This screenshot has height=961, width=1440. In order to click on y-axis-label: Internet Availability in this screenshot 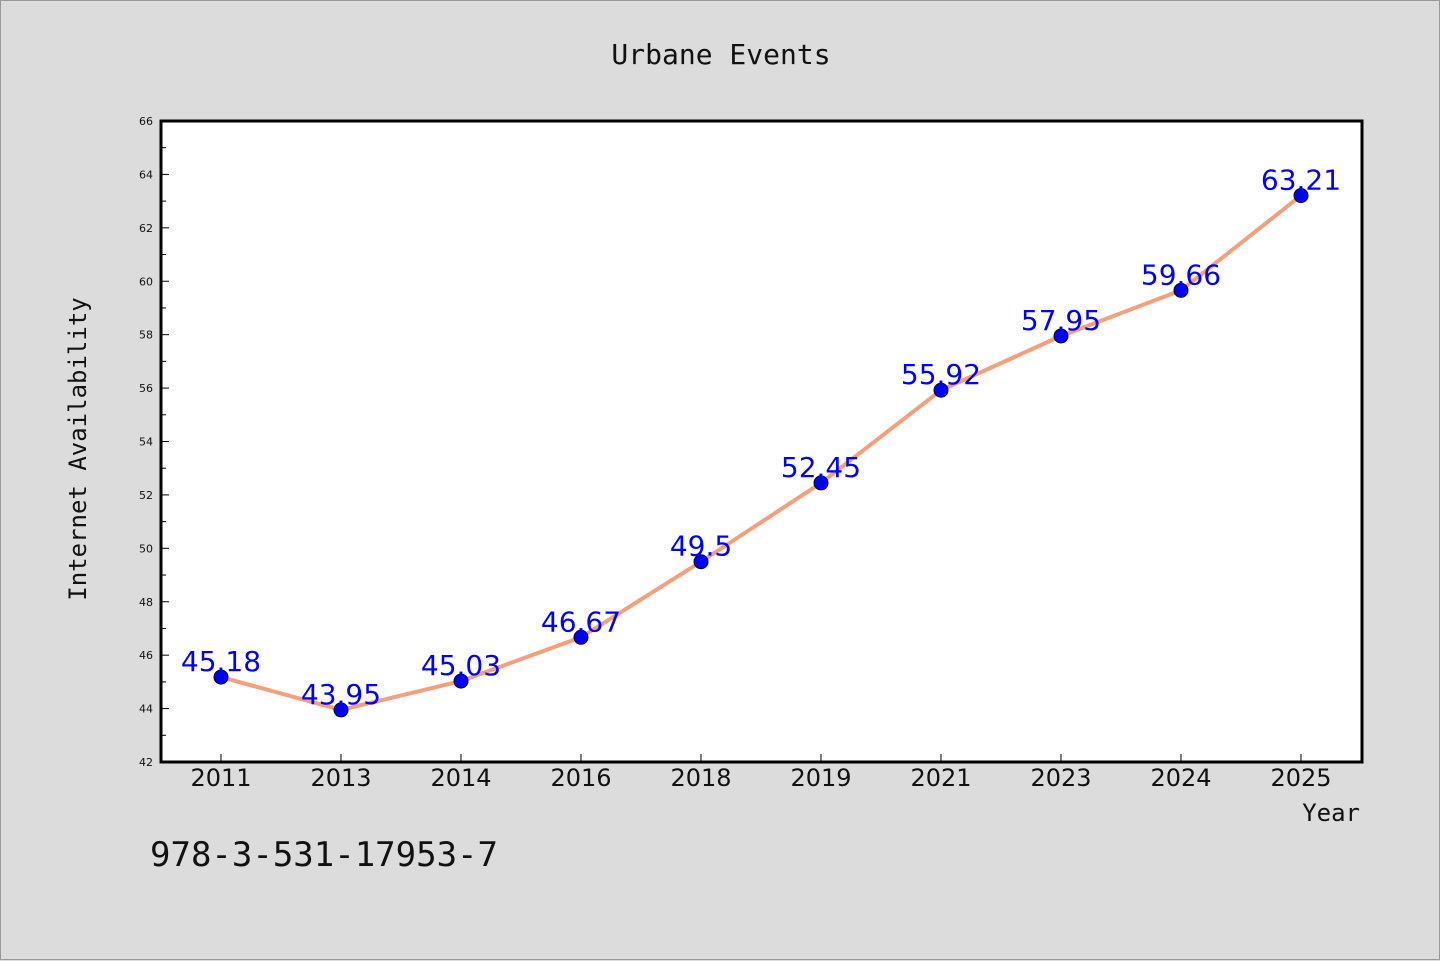, I will do `click(78, 448)`.